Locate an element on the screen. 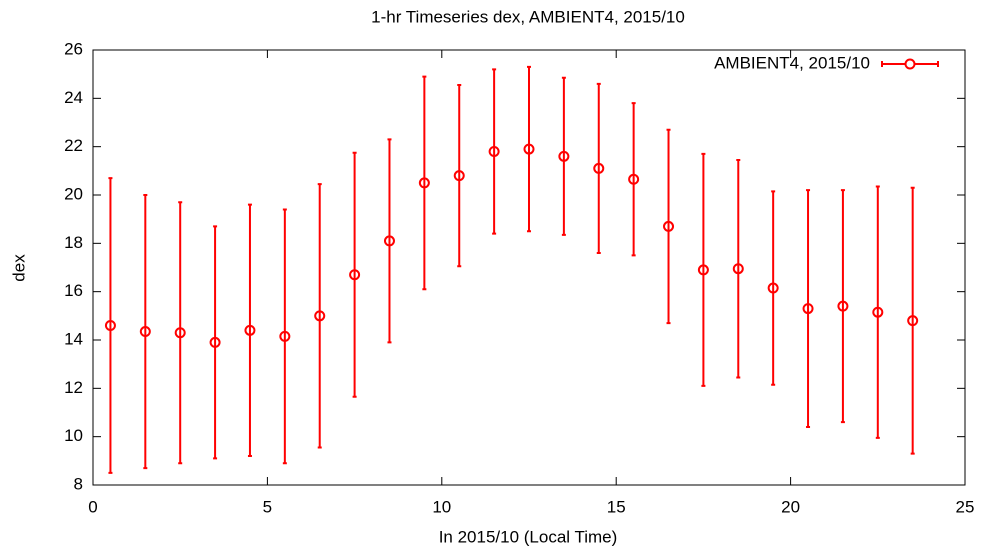 This screenshot has width=986, height=559. y-tick-label: 22 is located at coordinates (73, 145).